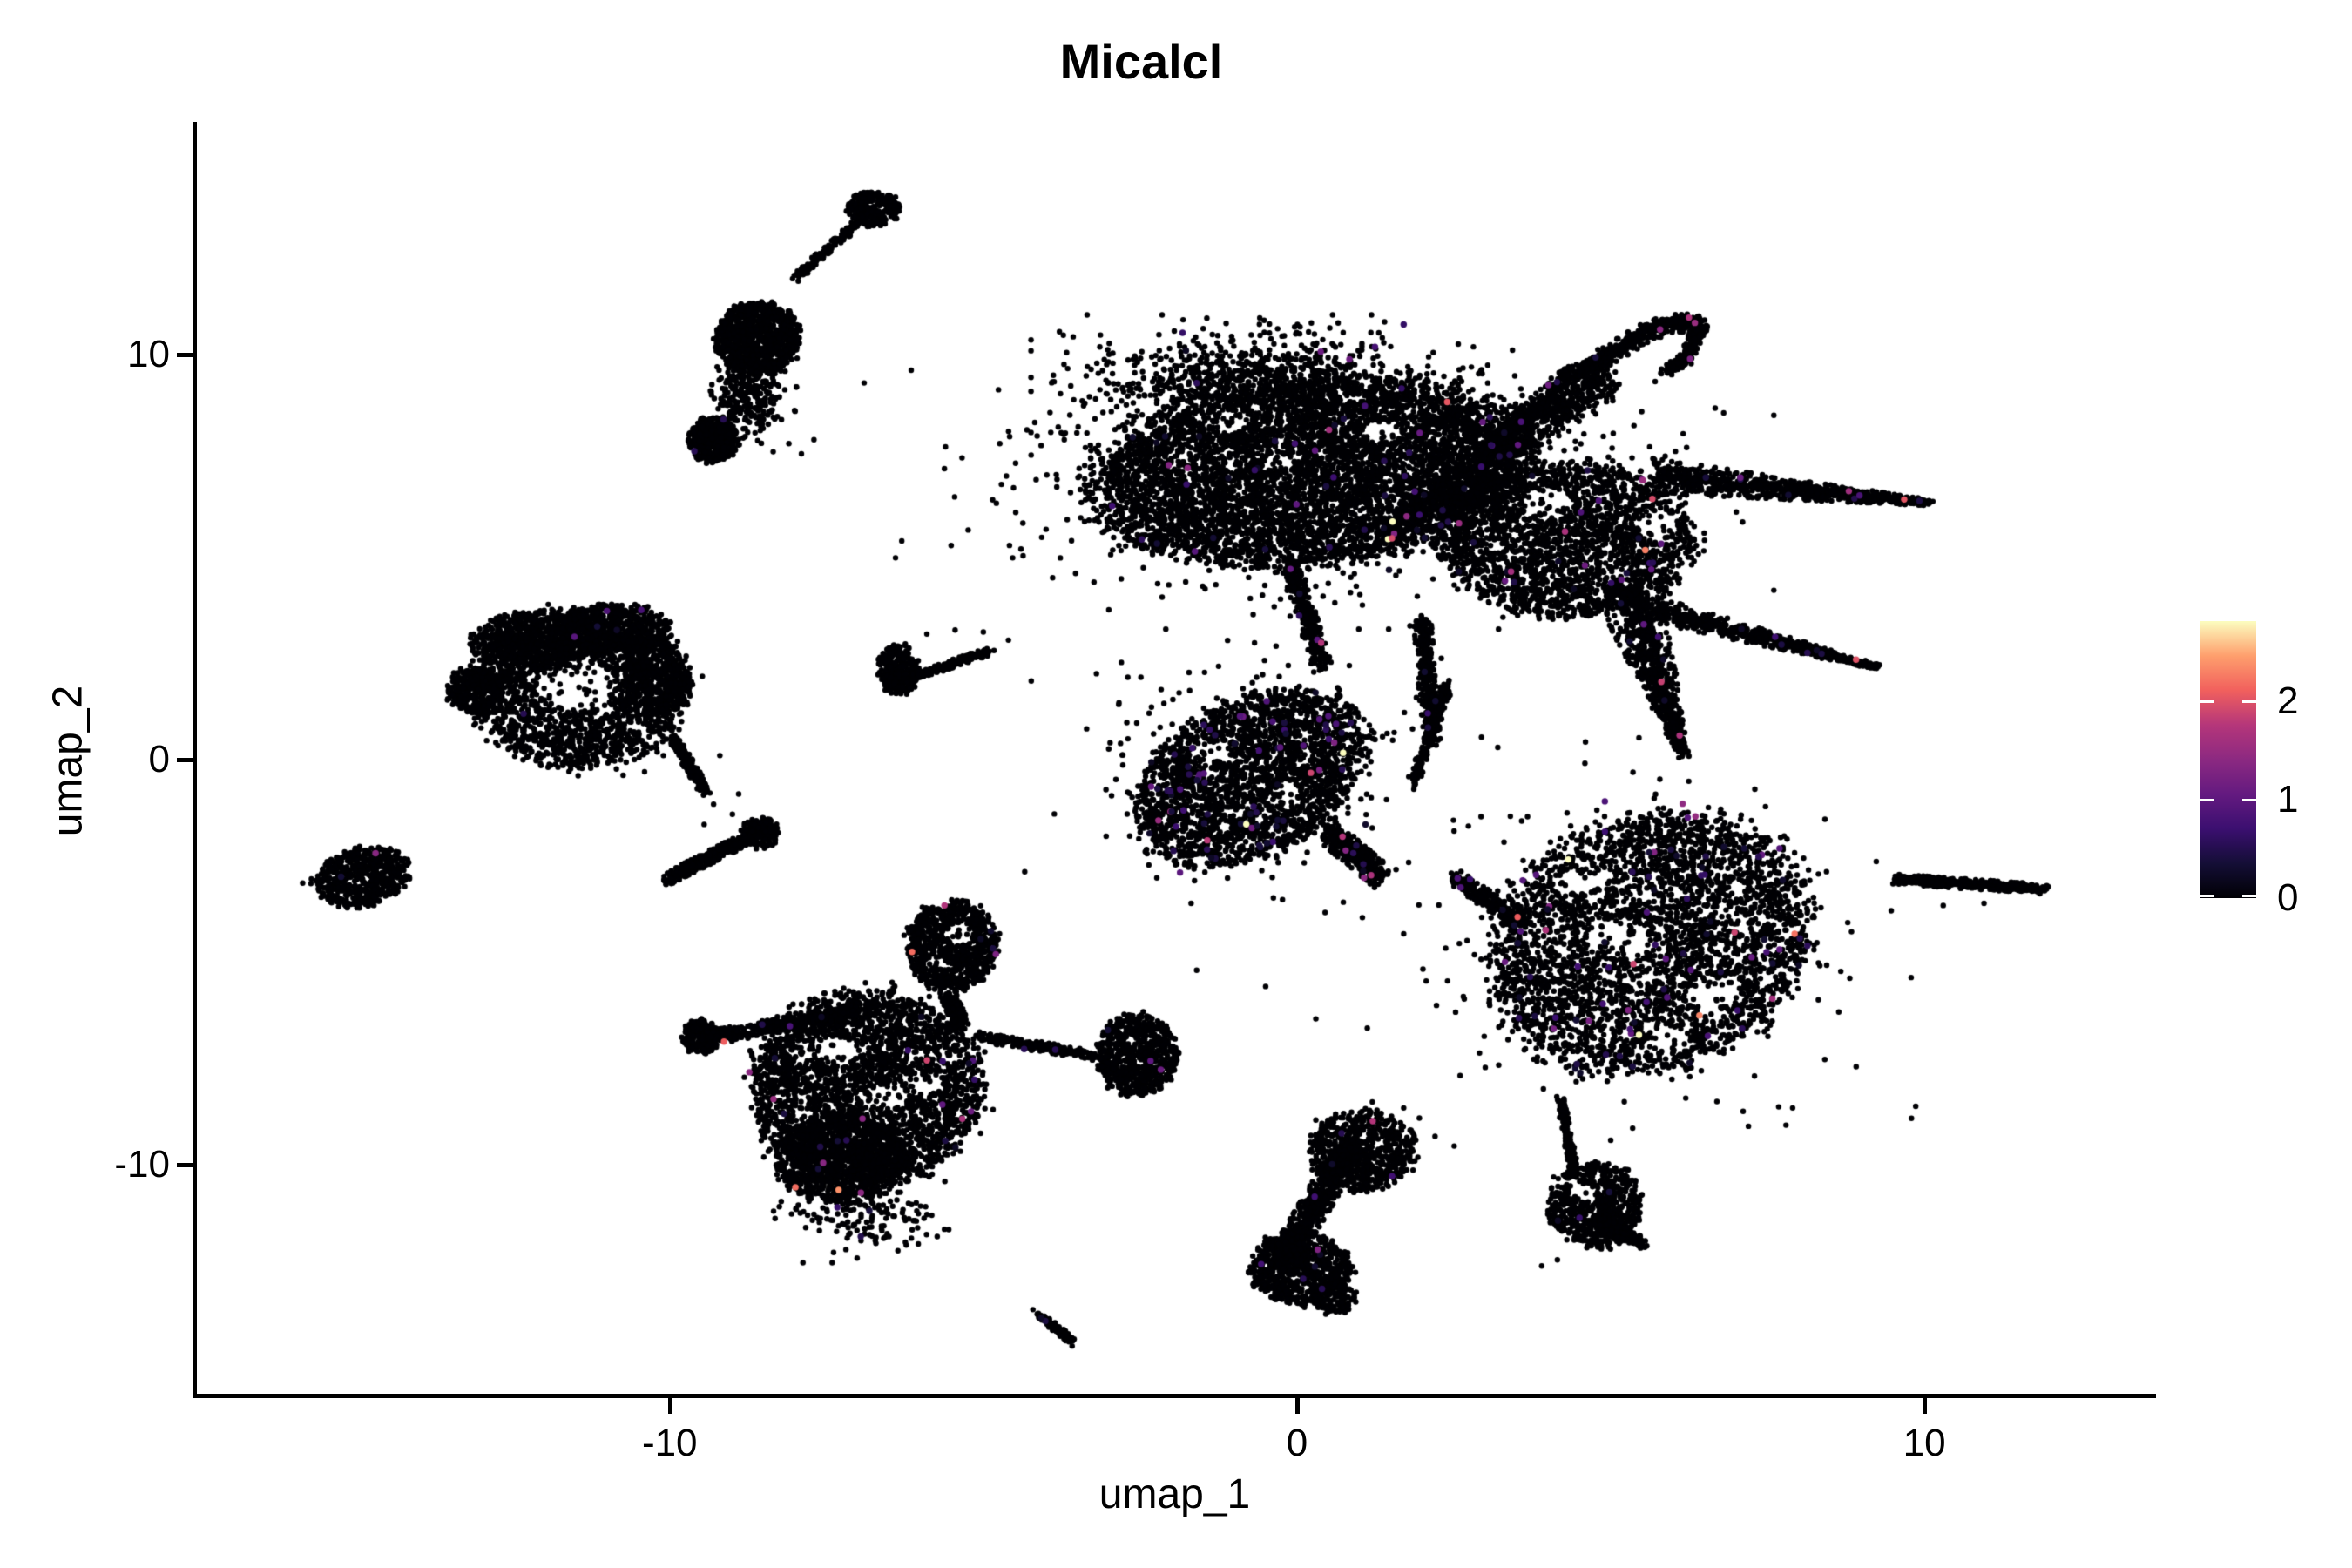 The height and width of the screenshot is (1568, 2352). What do you see at coordinates (159, 759) in the screenshot?
I see `y-tick-label: 0` at bounding box center [159, 759].